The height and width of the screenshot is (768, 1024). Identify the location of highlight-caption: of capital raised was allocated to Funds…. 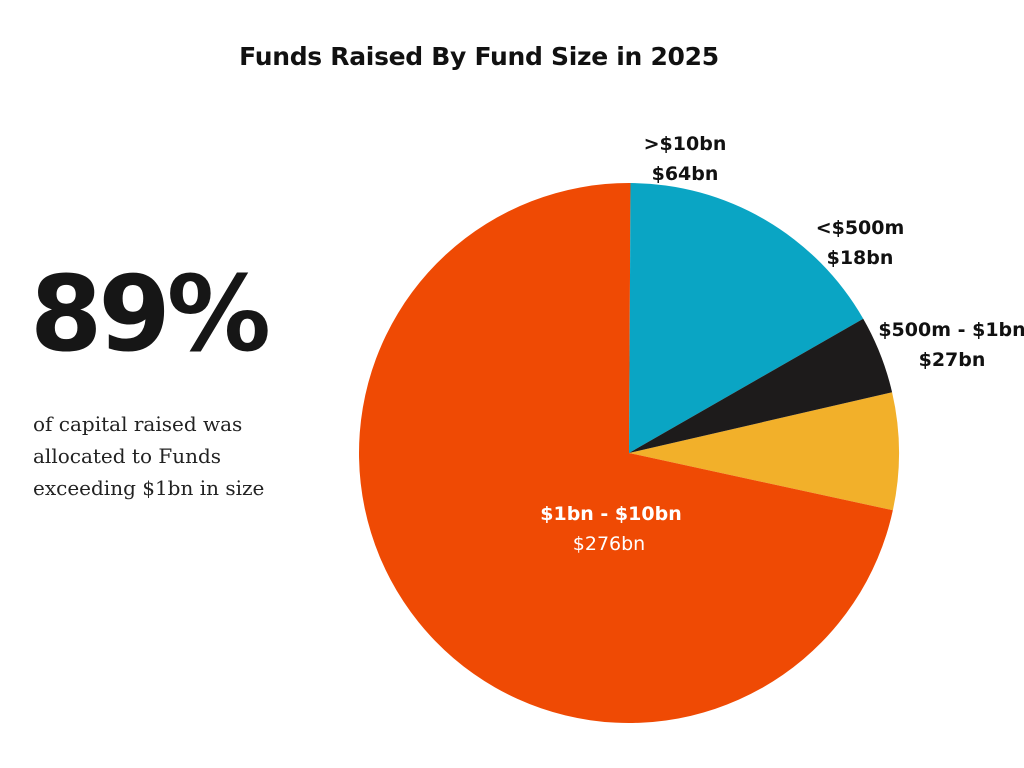
(183, 456).